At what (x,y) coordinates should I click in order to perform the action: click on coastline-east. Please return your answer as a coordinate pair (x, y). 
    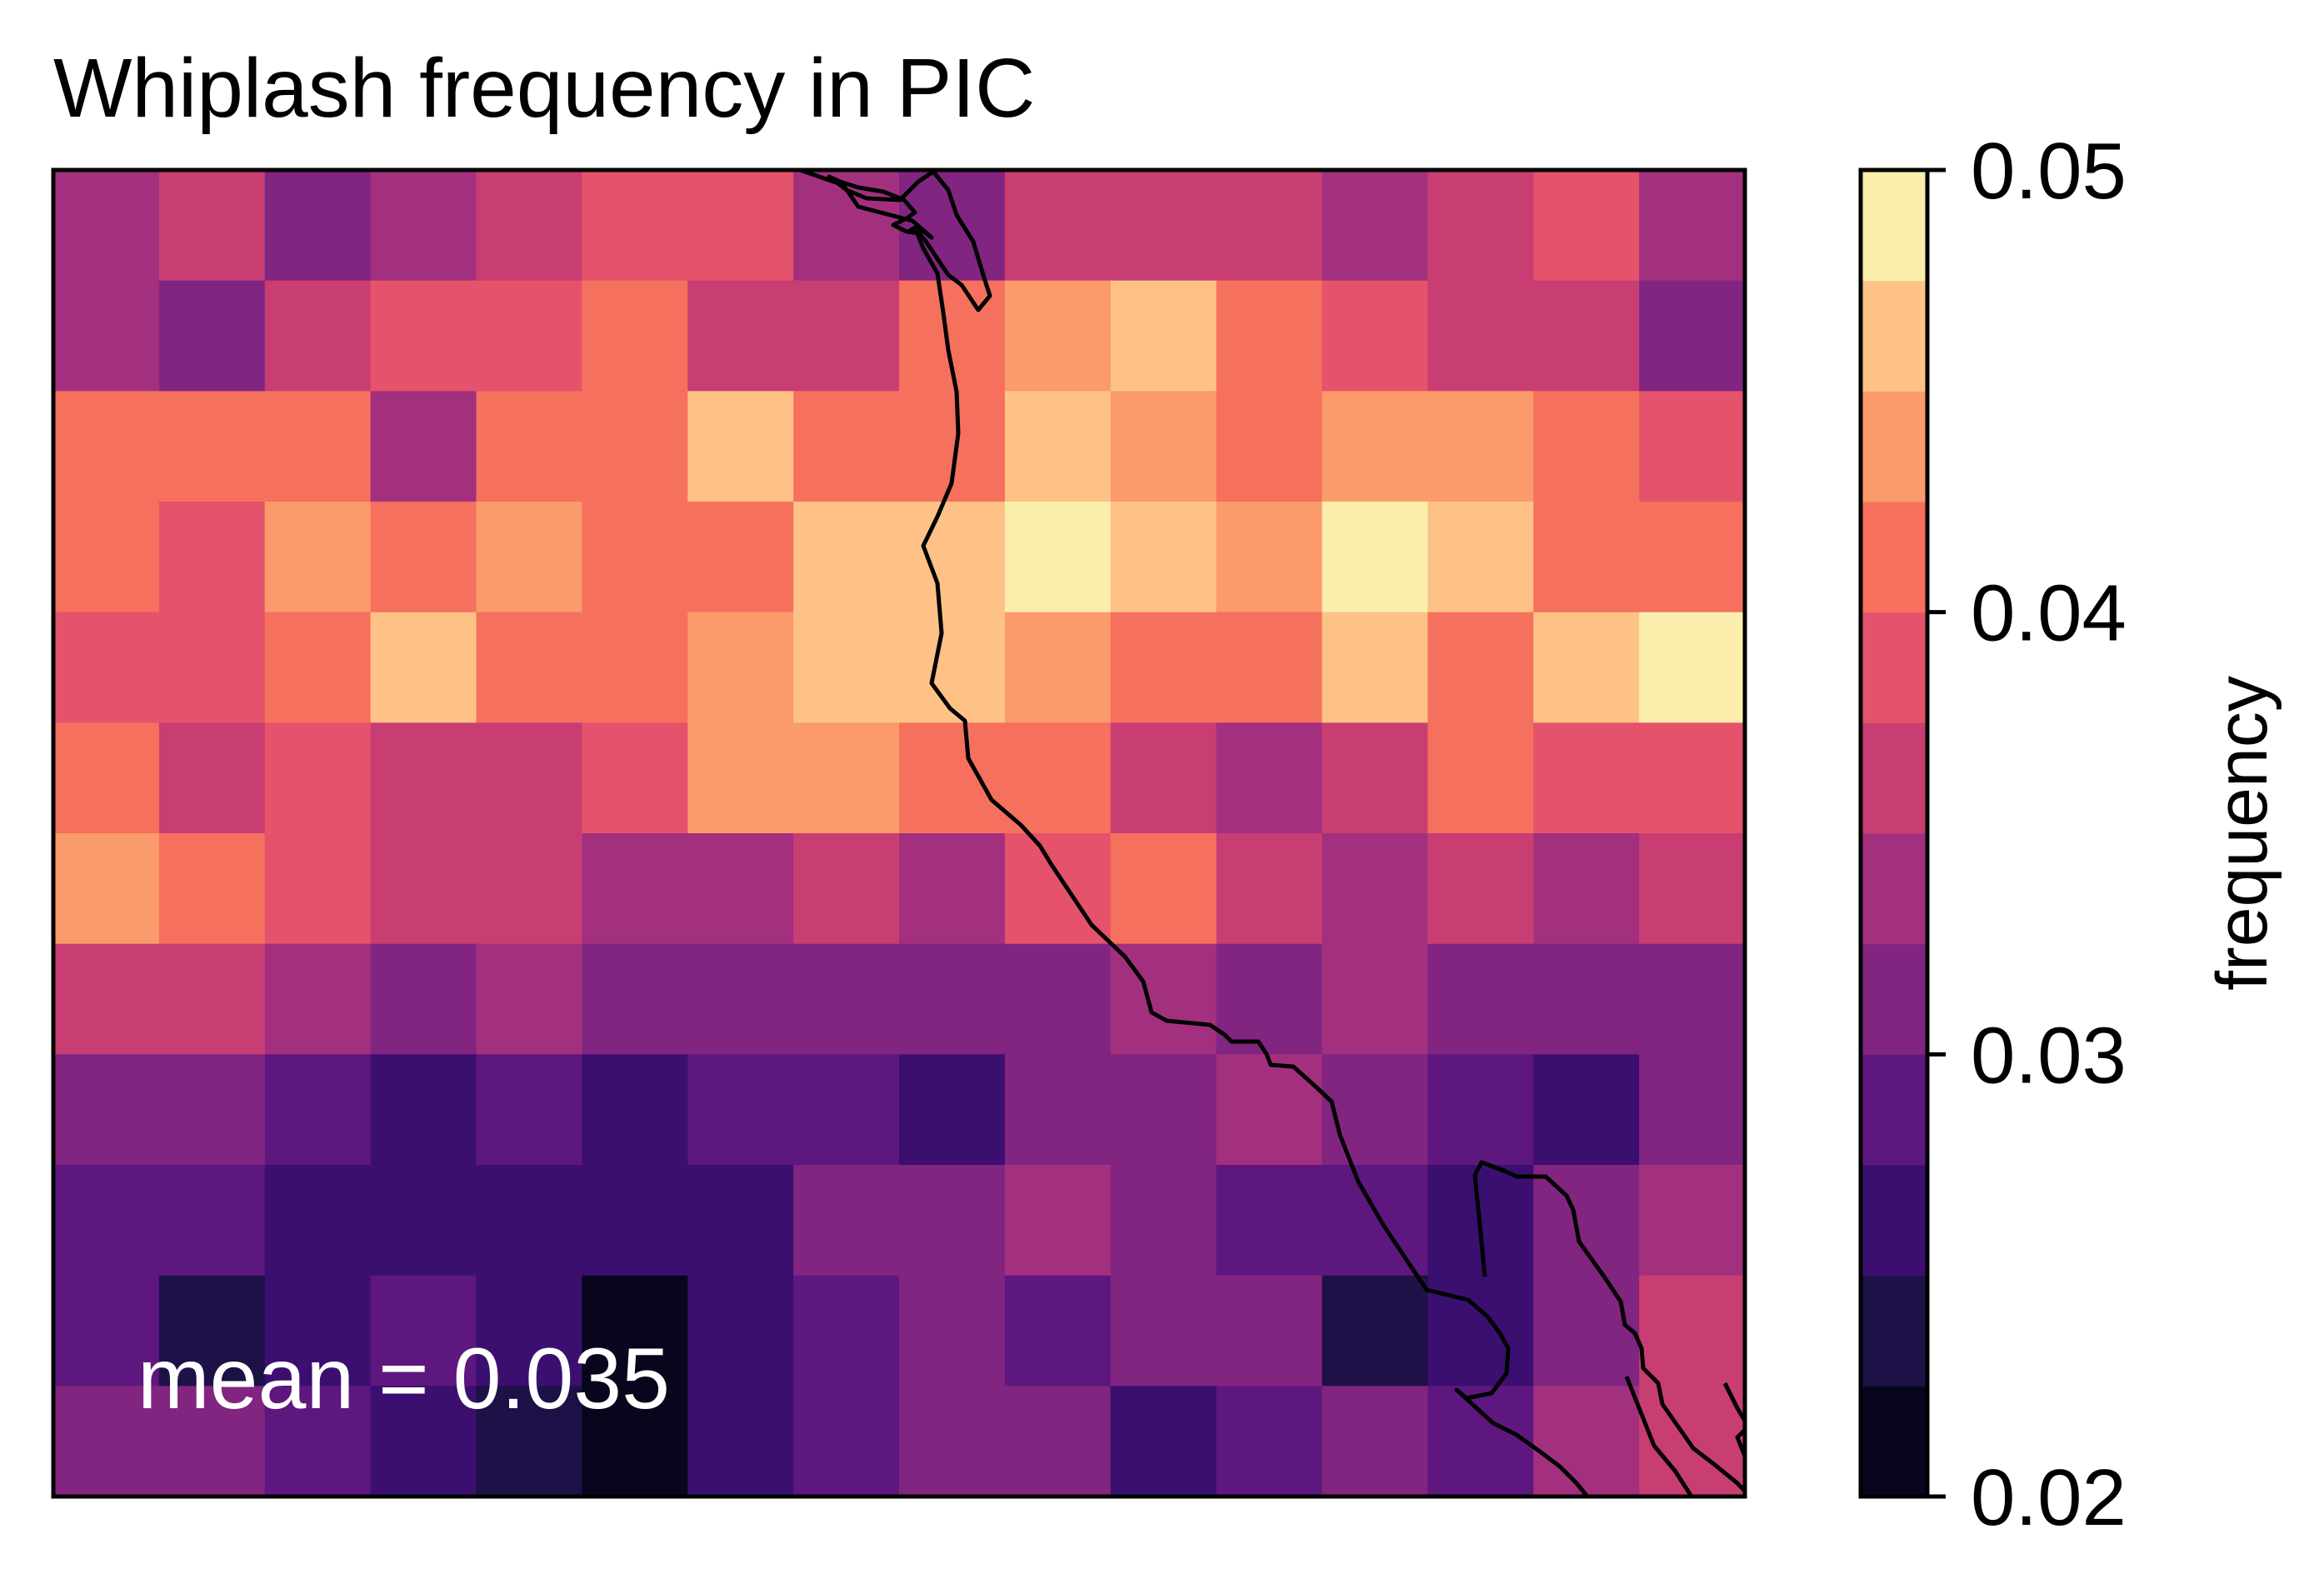
    Looking at the image, I should click on (1608, 1327).